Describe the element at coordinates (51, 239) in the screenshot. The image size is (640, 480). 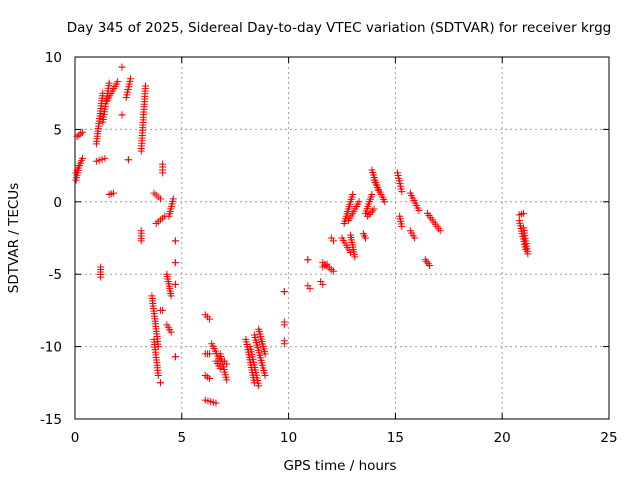
I see `y-tick-labels: -15 -10 -5 0 5 10` at that location.